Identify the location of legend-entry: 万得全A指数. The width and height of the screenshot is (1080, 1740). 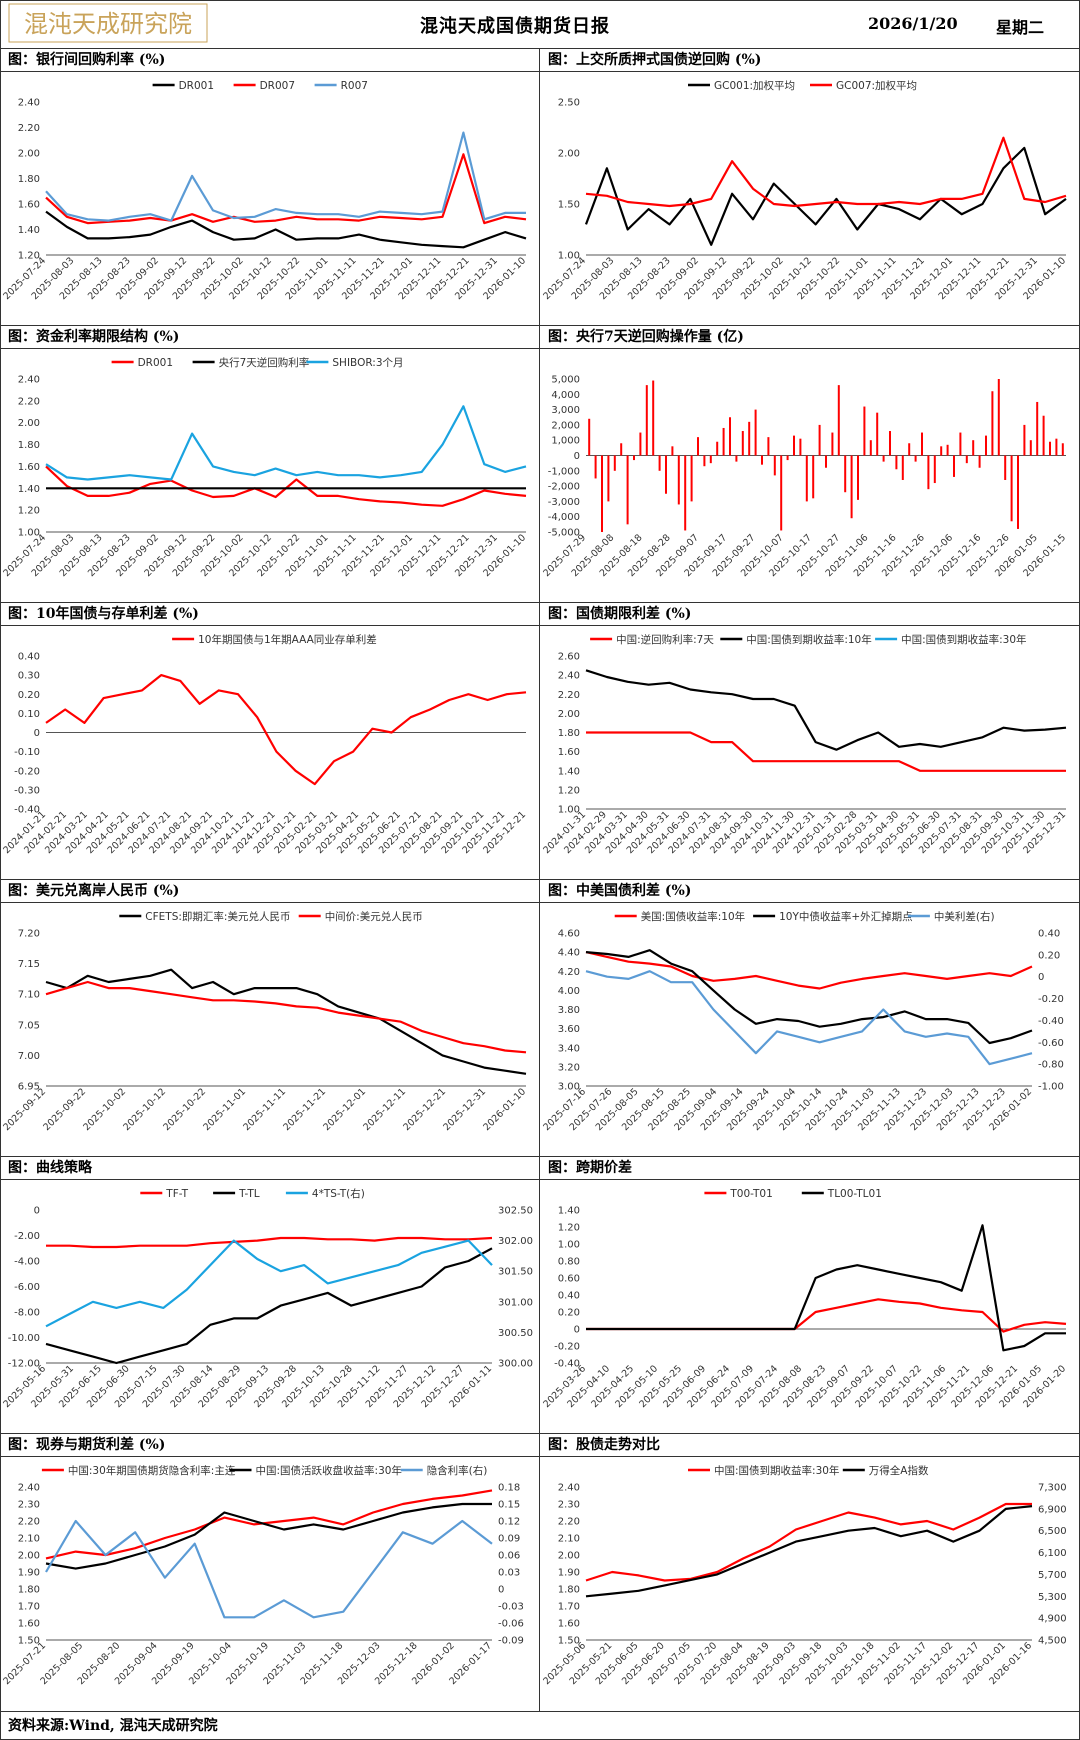
(885, 1470).